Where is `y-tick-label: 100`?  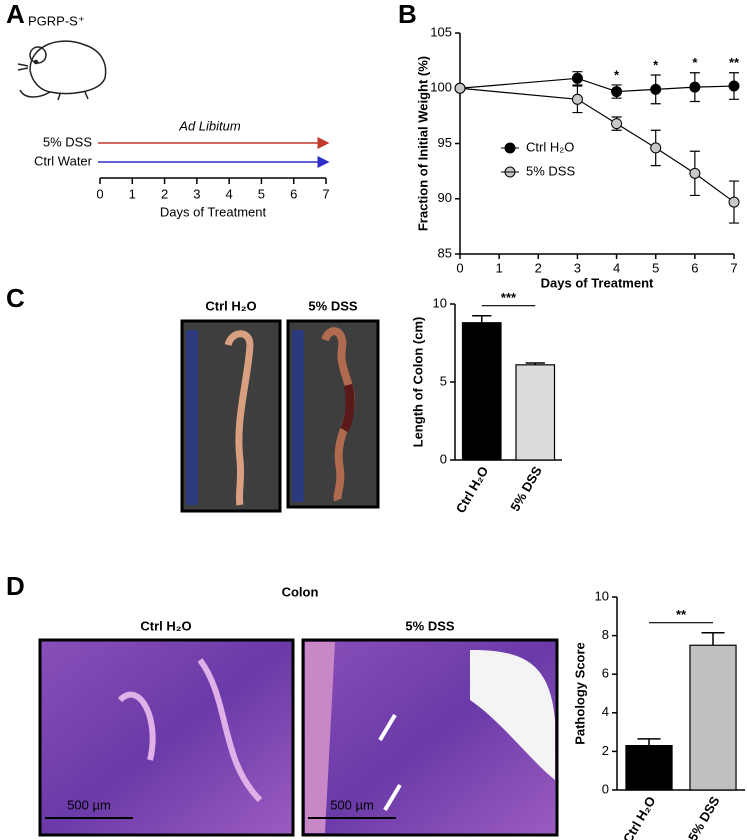
y-tick-label: 100 is located at coordinates (441, 87).